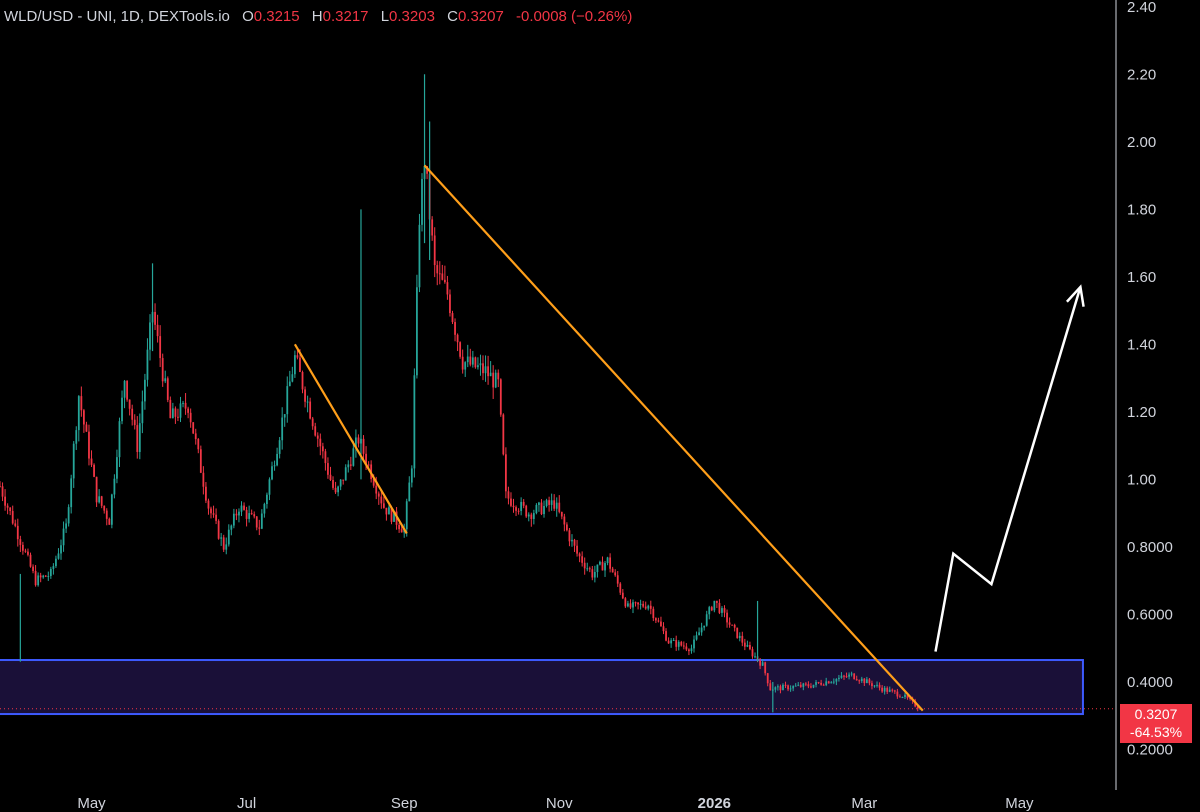  Describe the element at coordinates (350, 438) in the screenshot. I see `trendline` at that location.